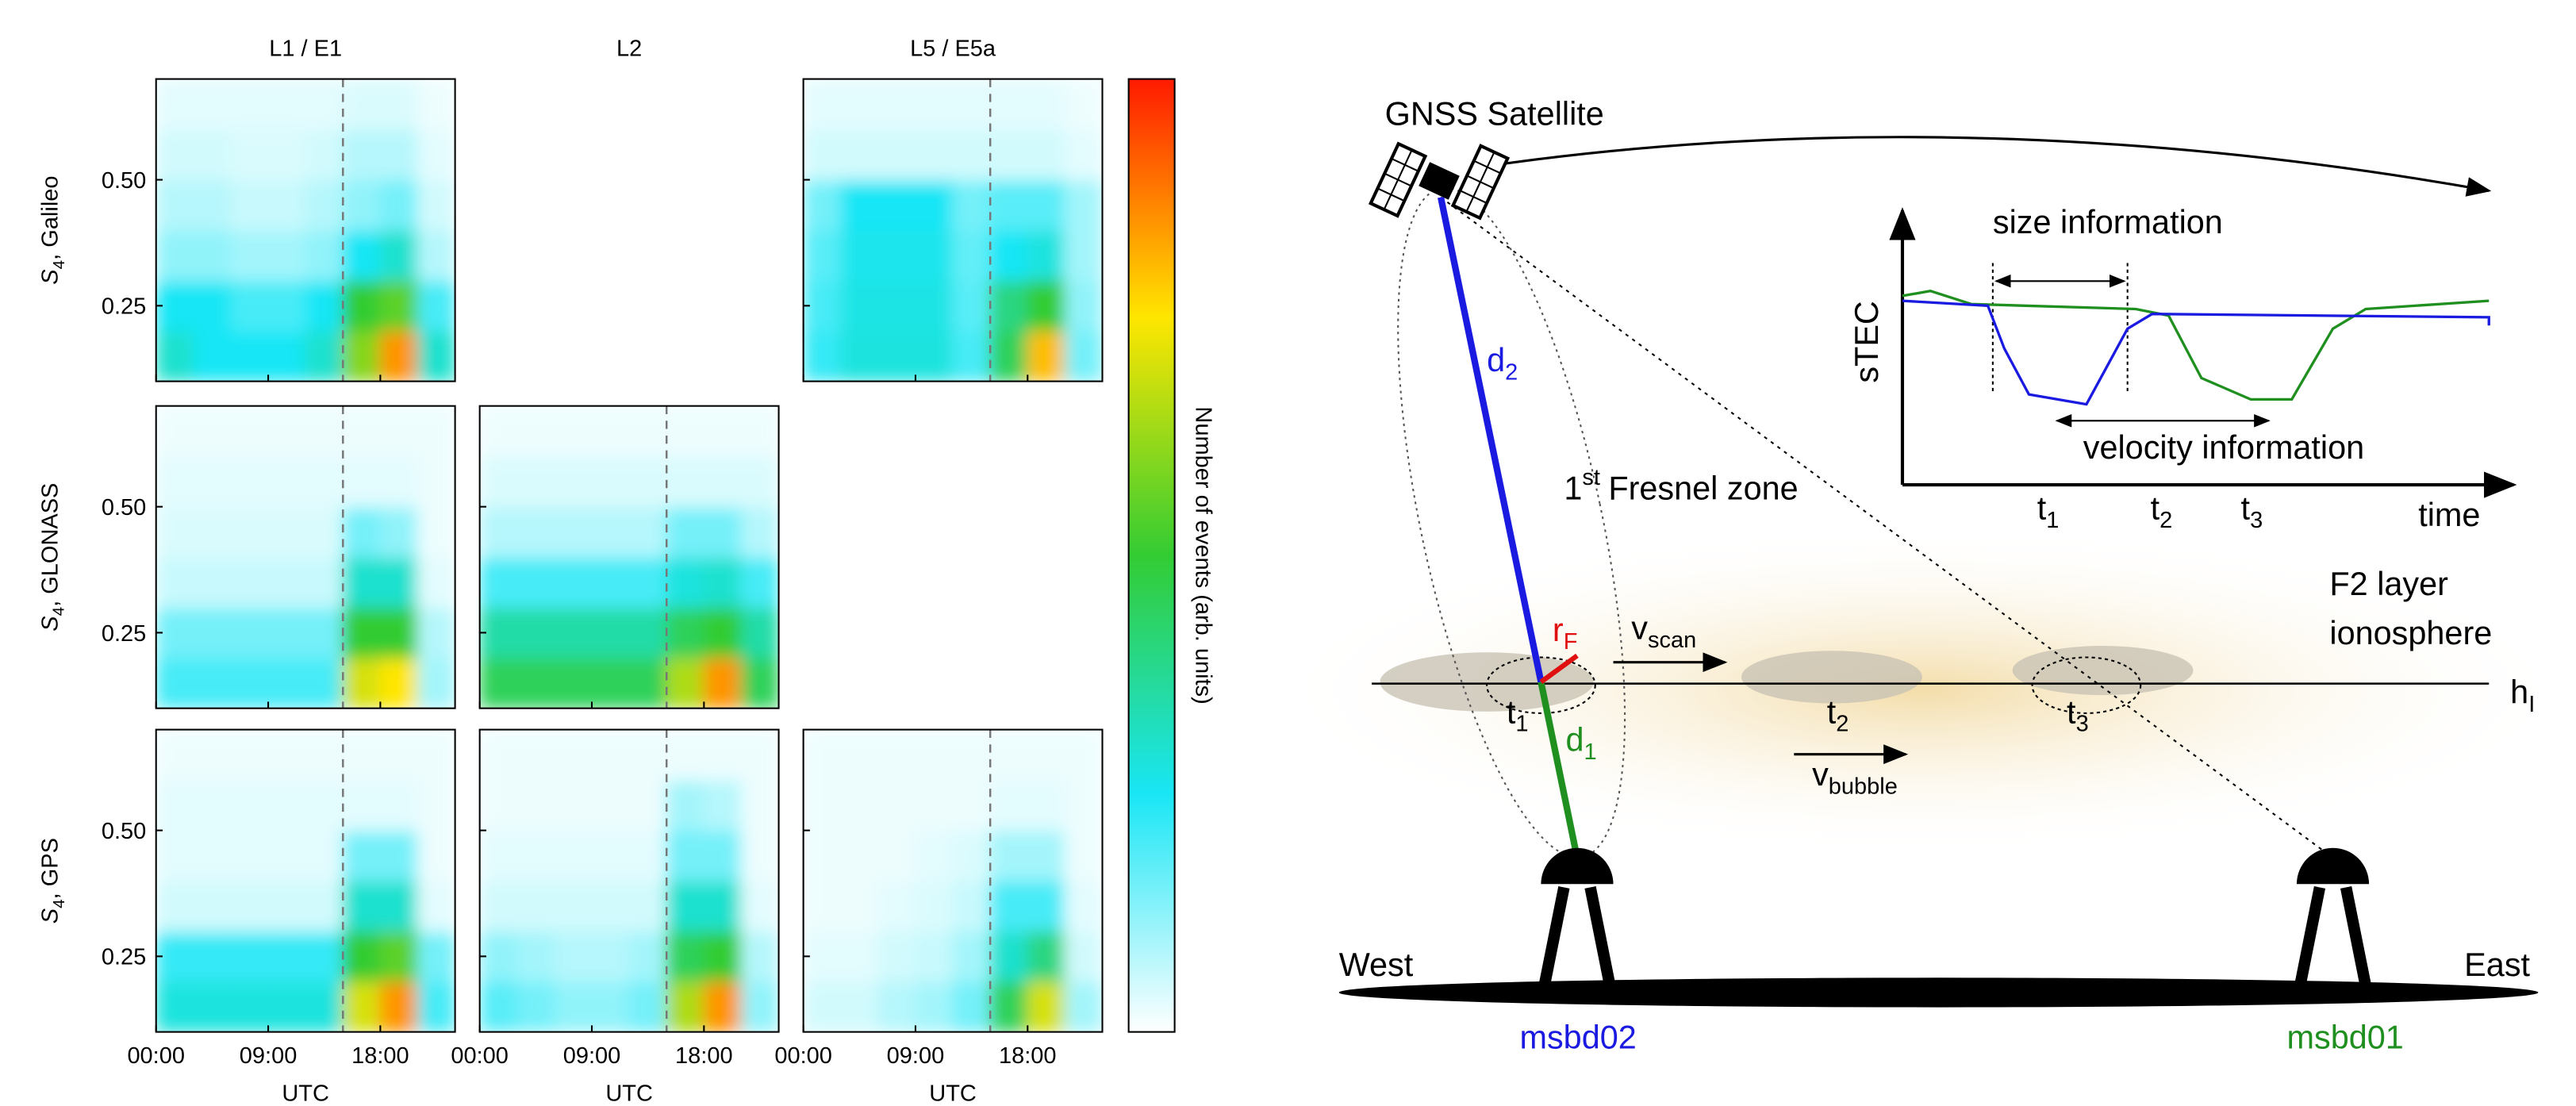 The image size is (2576, 1106). I want to click on r: r, so click(1558, 630).